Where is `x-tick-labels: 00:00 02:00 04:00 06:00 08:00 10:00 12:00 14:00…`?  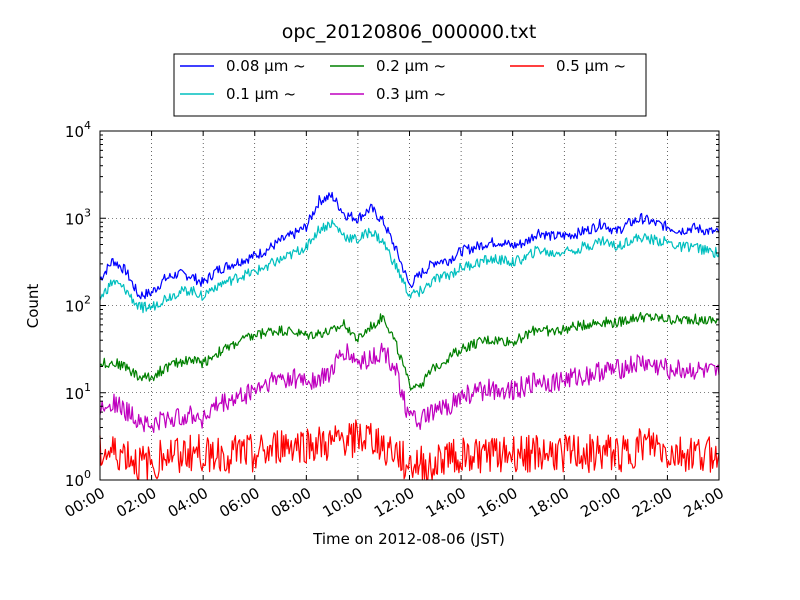 x-tick-labels: 00:00 02:00 04:00 06:00 08:00 10:00 12:00 14:00… is located at coordinates (394, 502).